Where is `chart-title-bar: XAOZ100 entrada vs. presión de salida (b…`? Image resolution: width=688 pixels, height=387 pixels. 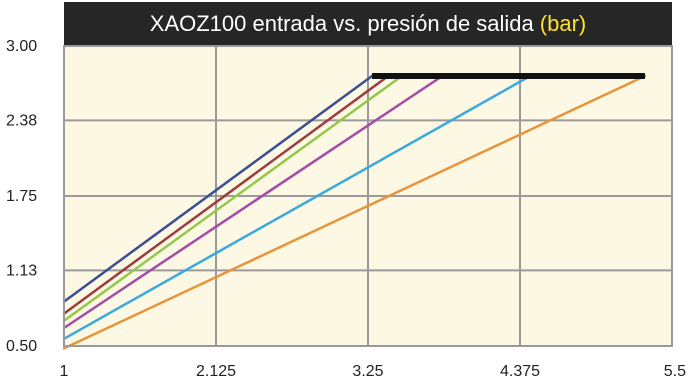 chart-title-bar: XAOZ100 entrada vs. presión de salida (b… is located at coordinates (368, 24).